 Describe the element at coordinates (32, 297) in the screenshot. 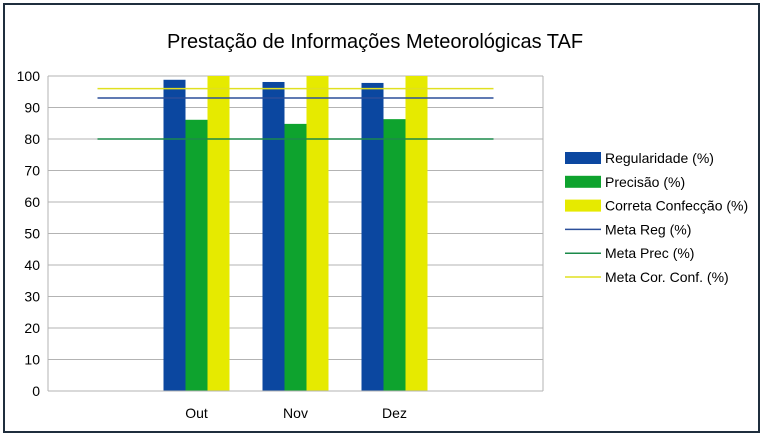

I see `y-tick-label: 30` at that location.